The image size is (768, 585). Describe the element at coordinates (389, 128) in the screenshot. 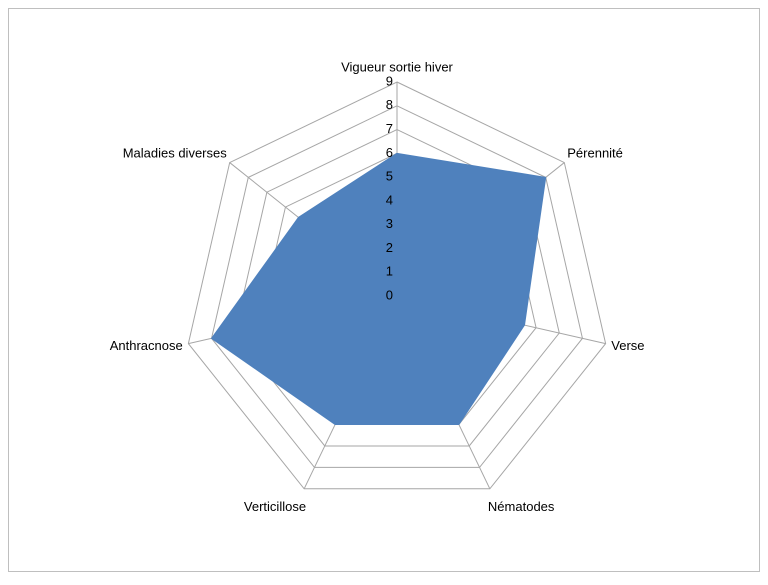

I see `y-tick-label: 7` at that location.